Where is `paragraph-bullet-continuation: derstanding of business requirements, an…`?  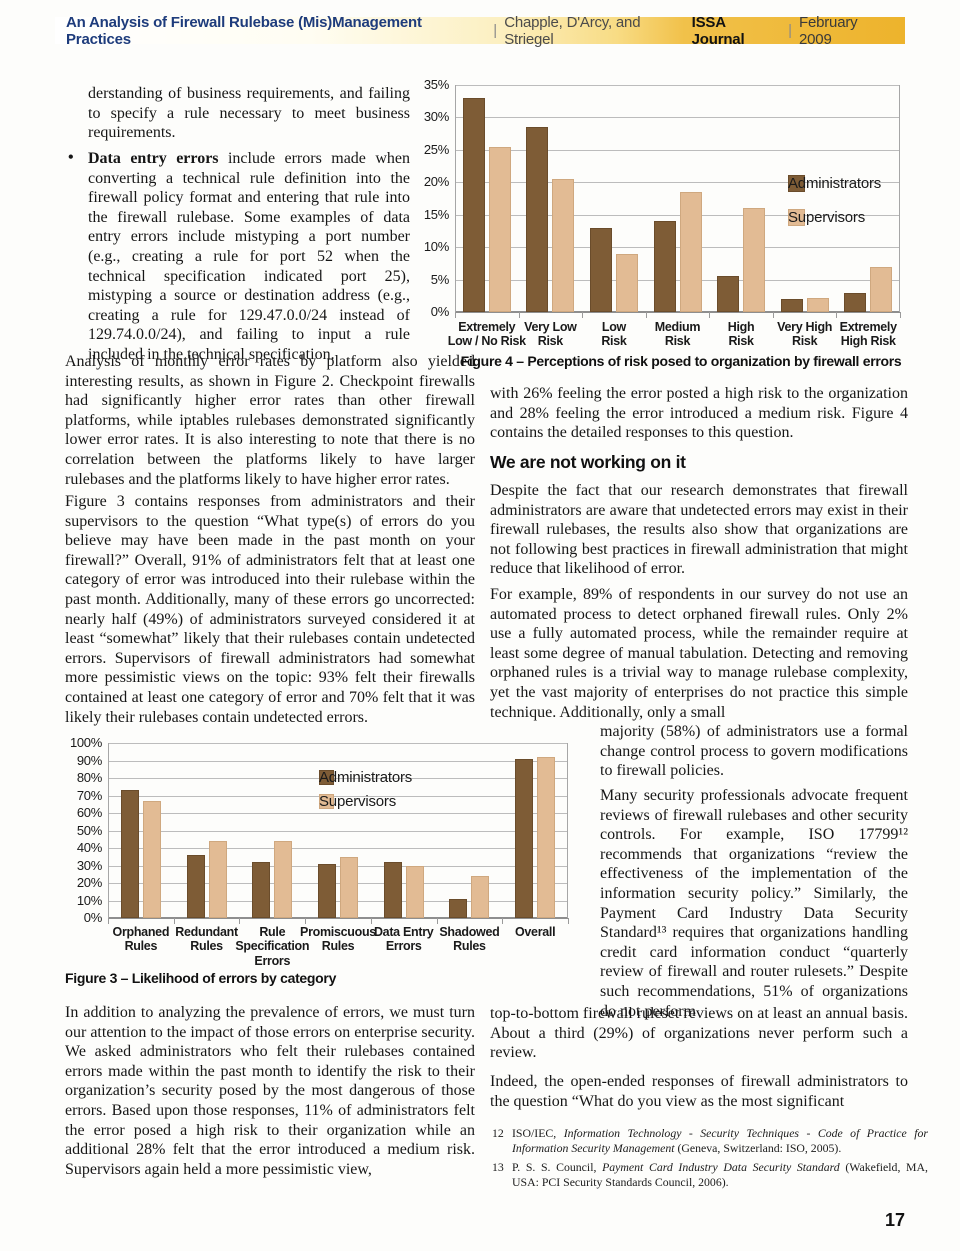
paragraph-bullet-continuation: derstanding of business requirements, an… is located at coordinates (249, 113).